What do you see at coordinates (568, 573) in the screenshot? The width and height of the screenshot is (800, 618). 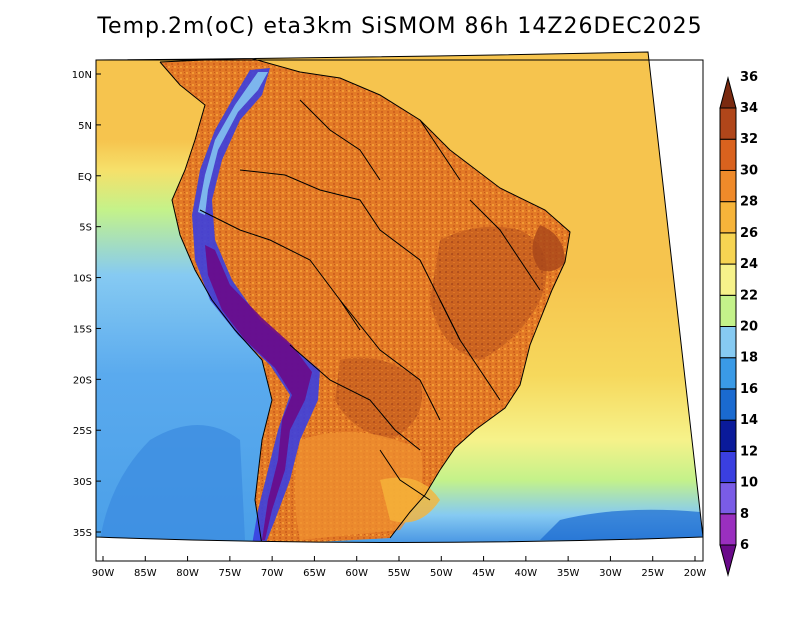 I see `lon-tick-label: 35W` at bounding box center [568, 573].